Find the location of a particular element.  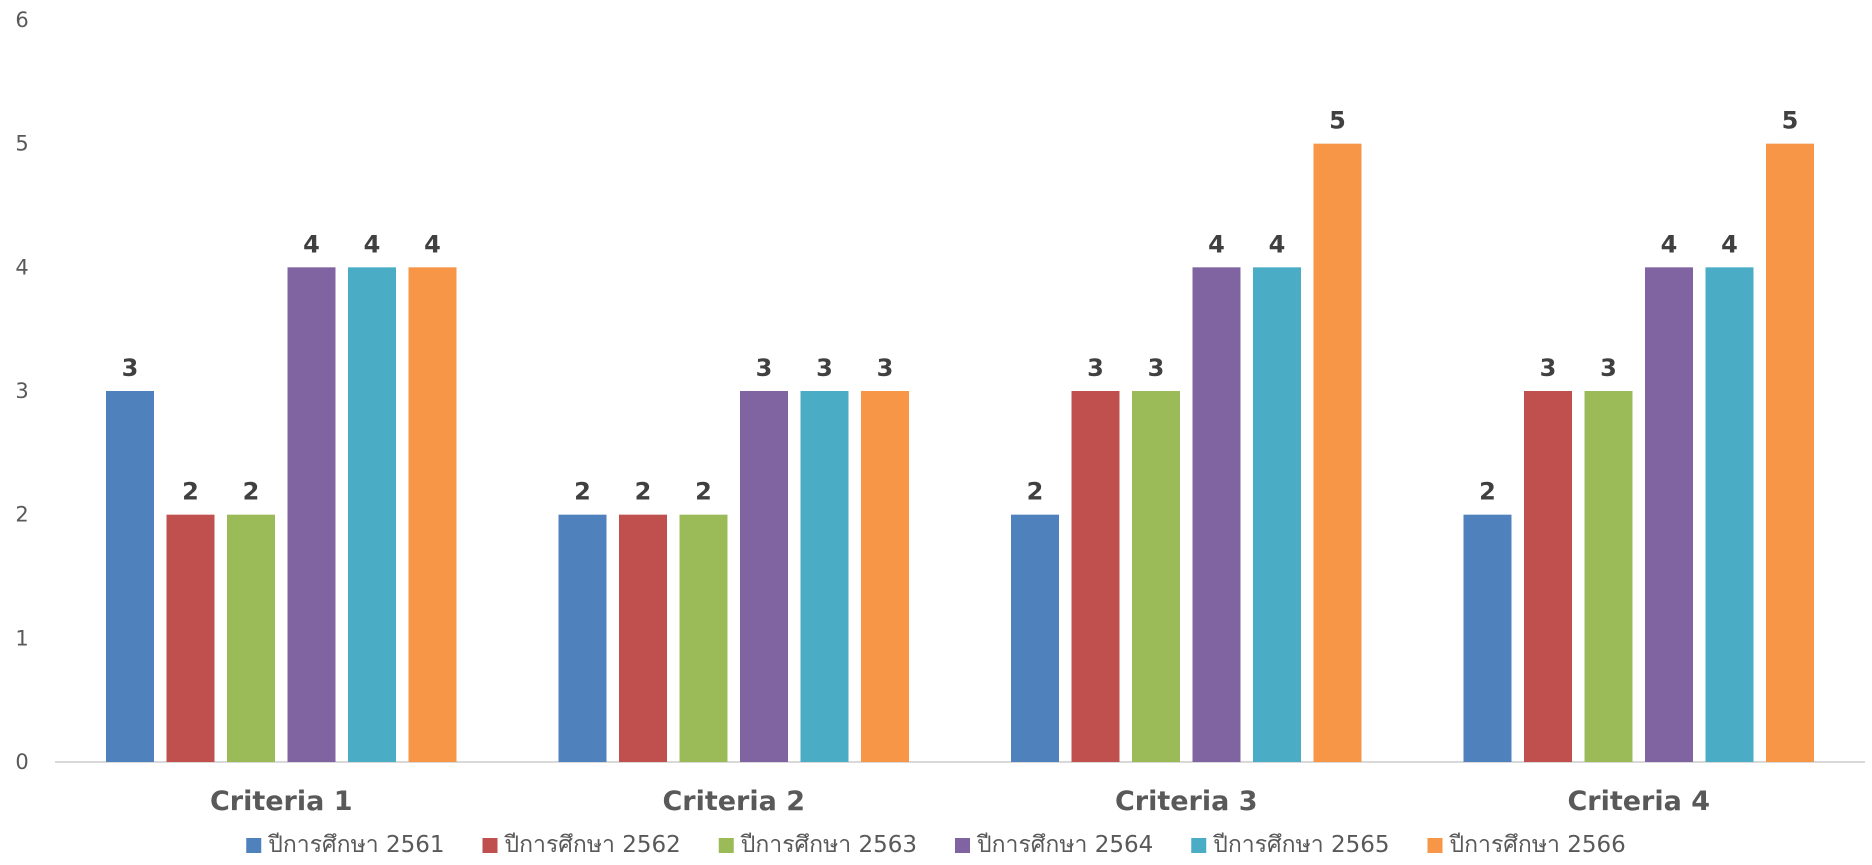

category-label: Criteria 3 is located at coordinates (1186, 801).